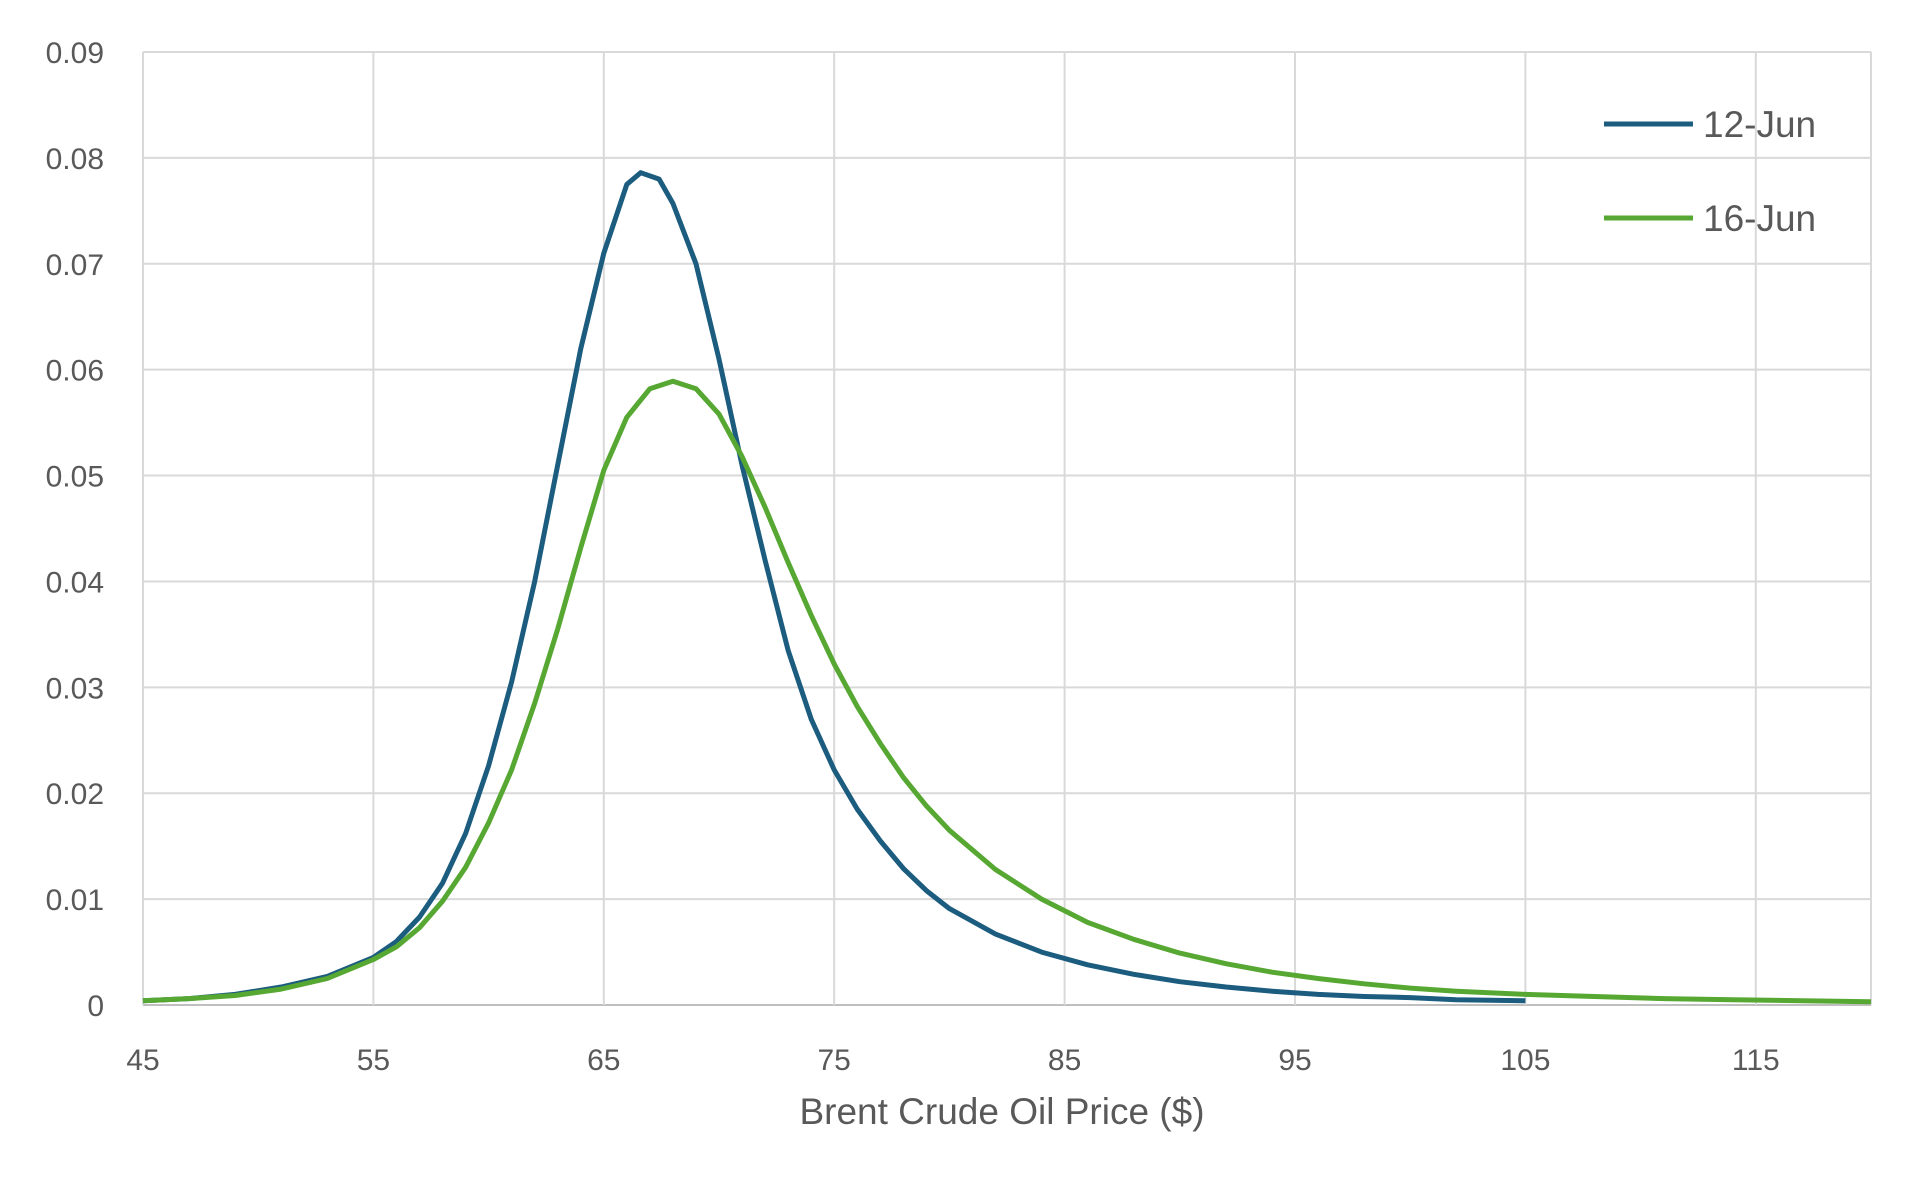  Describe the element at coordinates (373, 1060) in the screenshot. I see `x-tick-label: 55` at that location.